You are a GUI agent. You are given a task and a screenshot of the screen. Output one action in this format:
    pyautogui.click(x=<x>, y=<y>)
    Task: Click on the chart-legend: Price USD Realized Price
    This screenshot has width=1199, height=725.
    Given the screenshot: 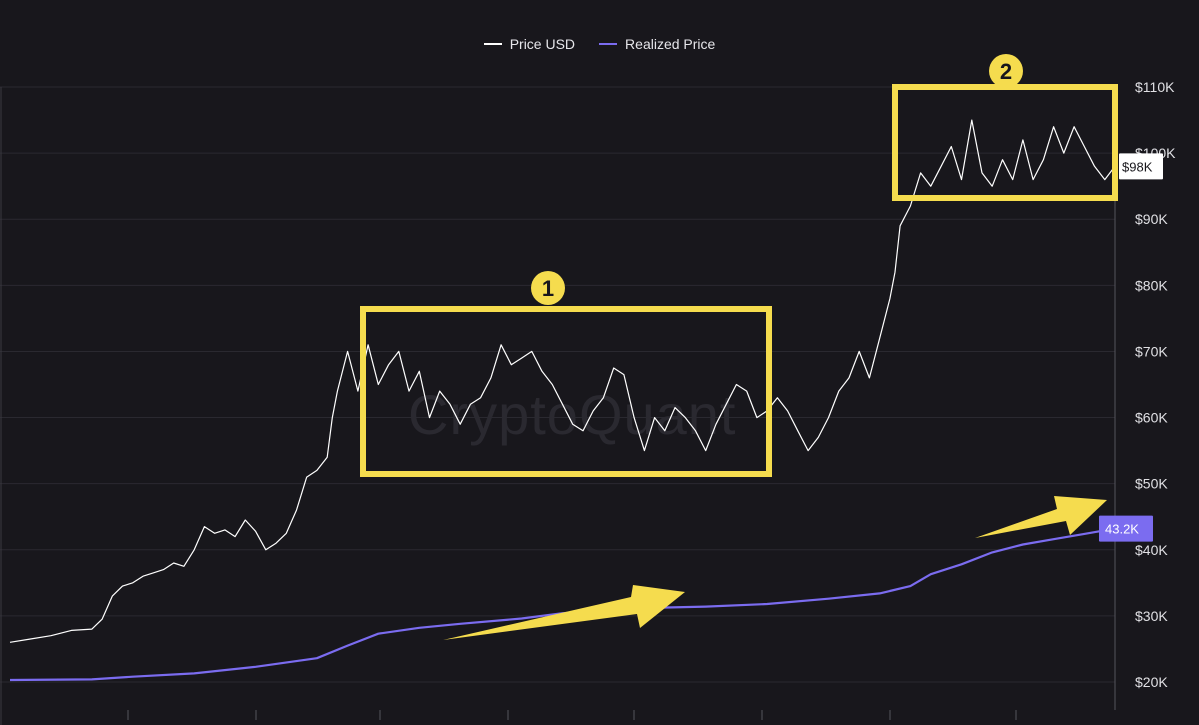 What is the action you would take?
    pyautogui.click(x=599, y=44)
    